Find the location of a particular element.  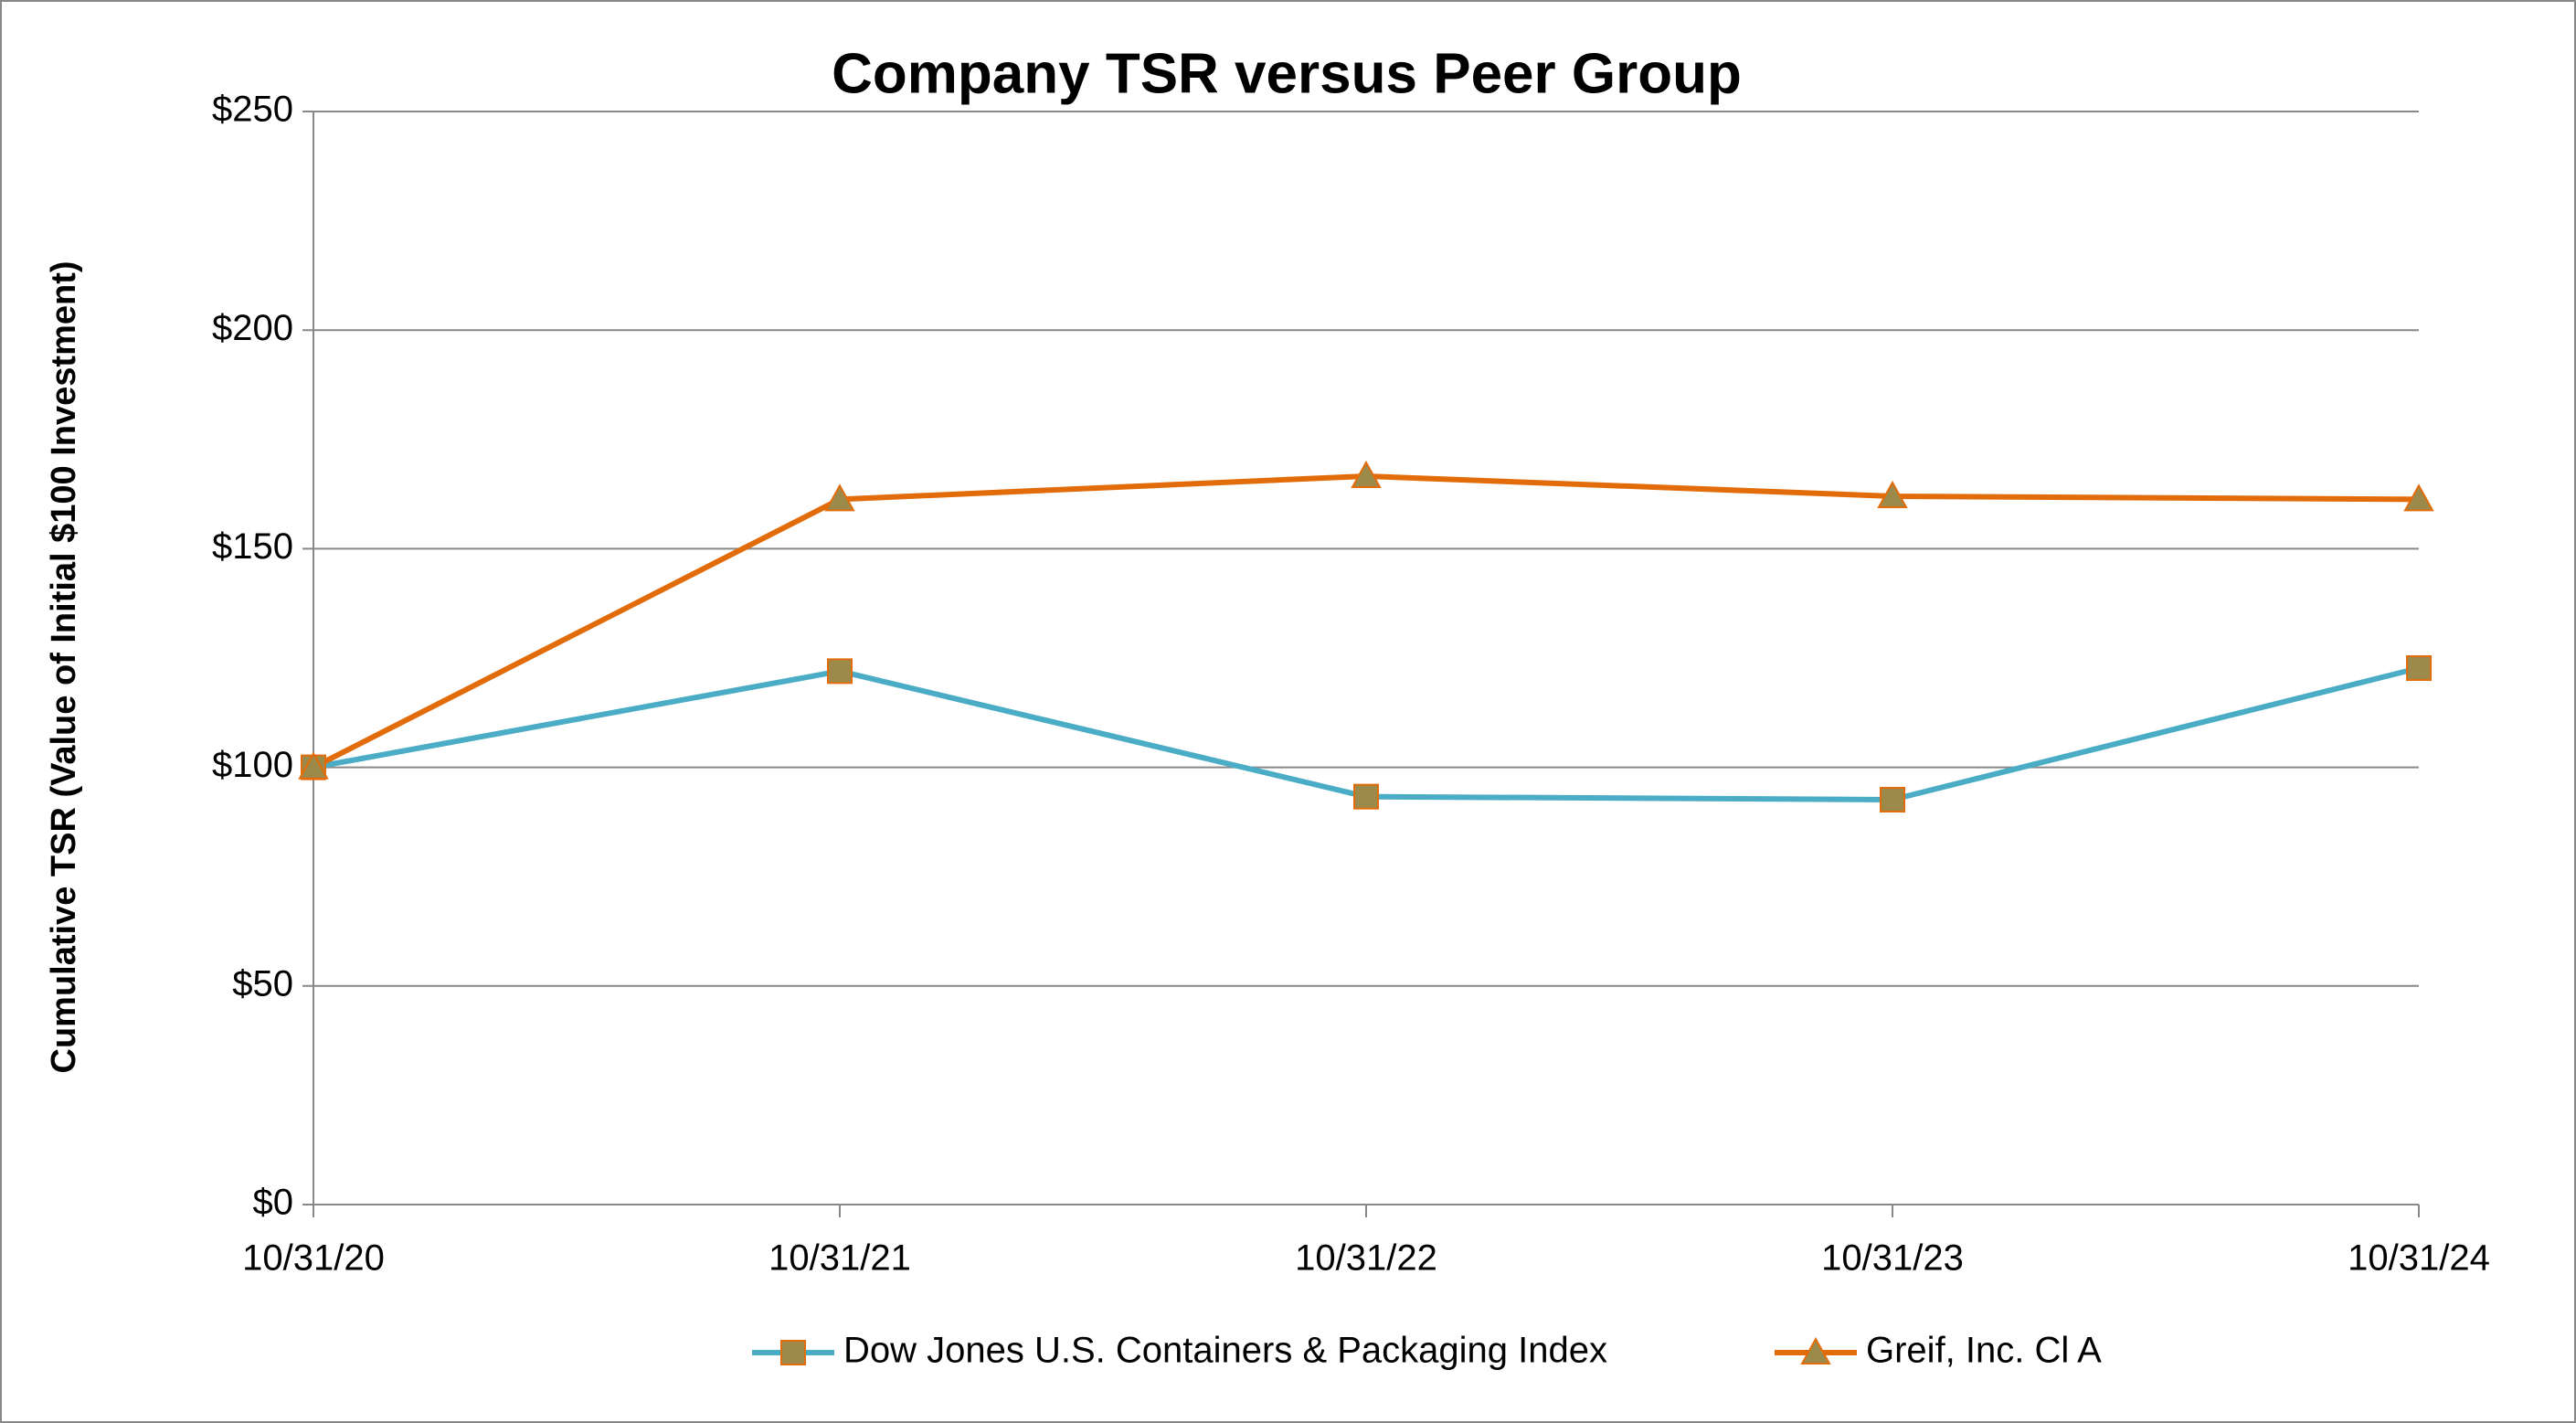

y-tick-label: $200 is located at coordinates (252, 328).